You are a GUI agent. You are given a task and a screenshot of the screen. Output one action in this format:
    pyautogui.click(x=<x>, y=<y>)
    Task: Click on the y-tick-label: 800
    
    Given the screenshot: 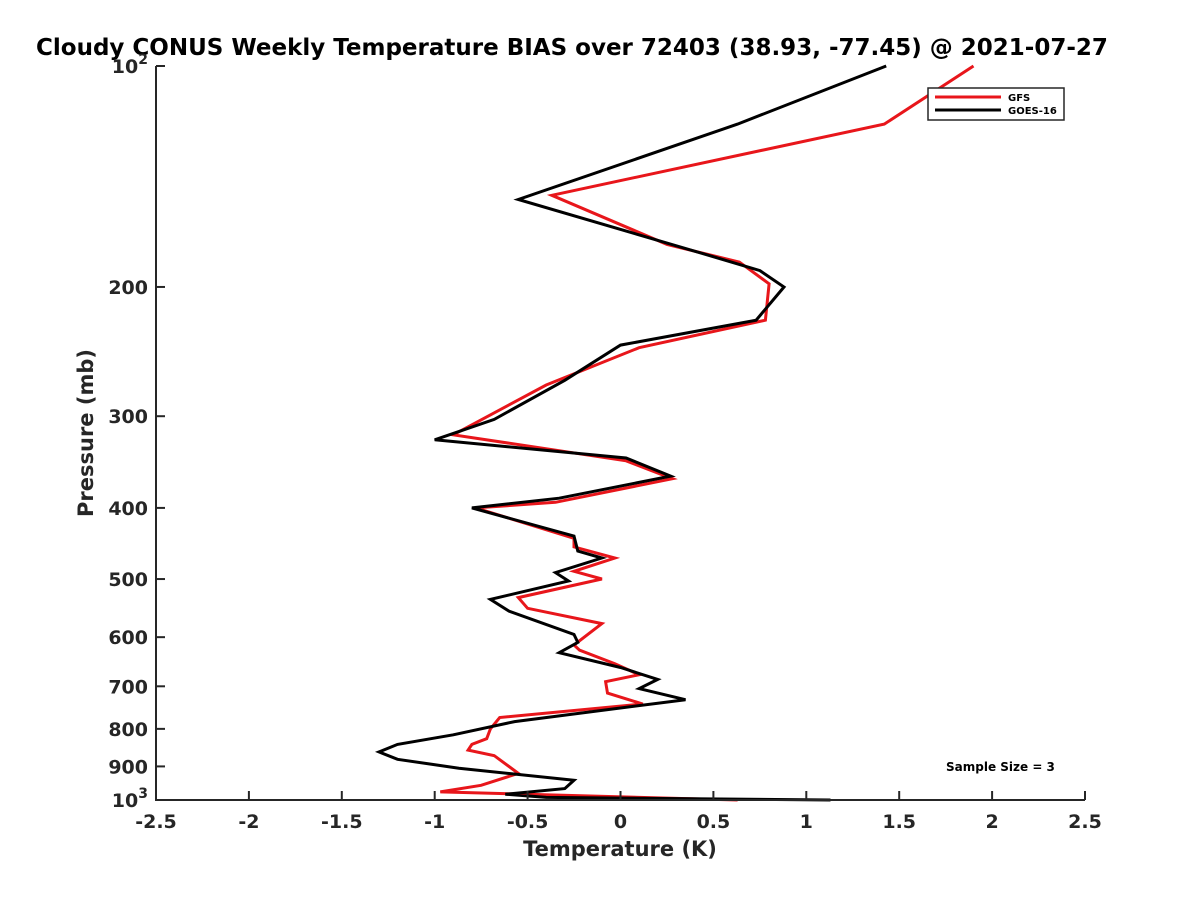 What is the action you would take?
    pyautogui.click(x=128, y=730)
    